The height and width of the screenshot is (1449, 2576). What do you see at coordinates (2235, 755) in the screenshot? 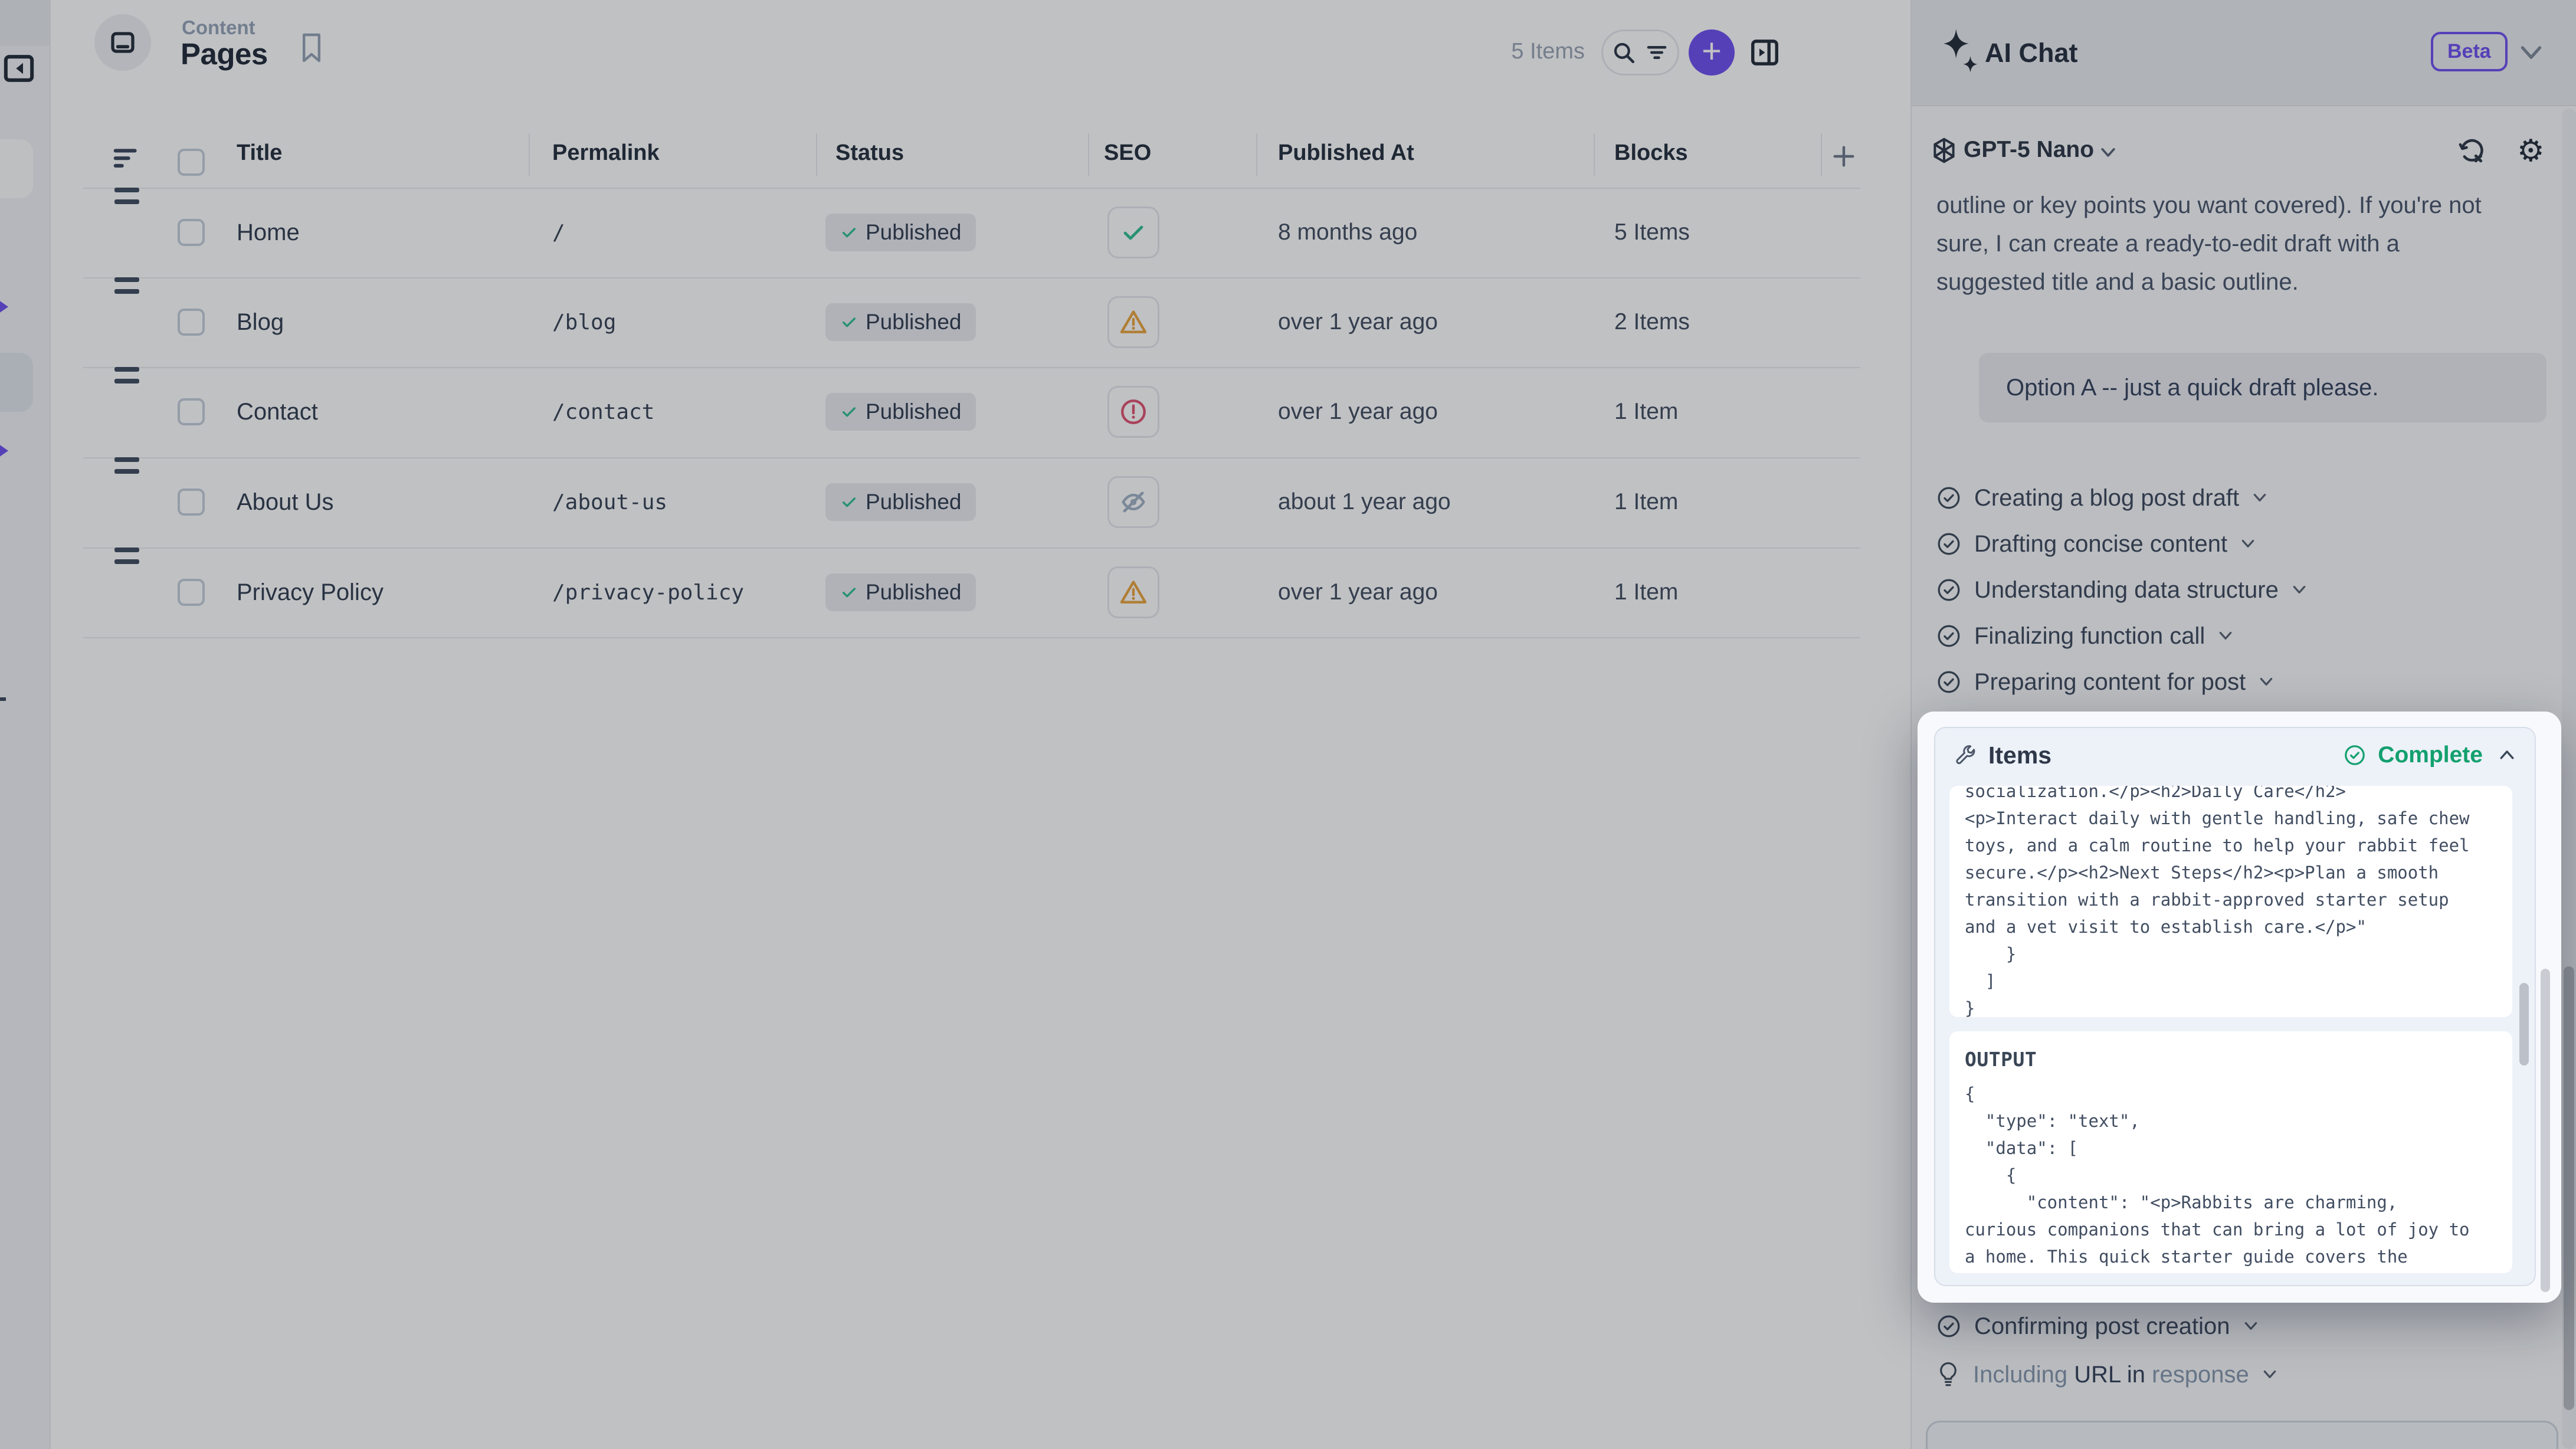
I see `tool-call-card-header: Items Complete` at bounding box center [2235, 755].